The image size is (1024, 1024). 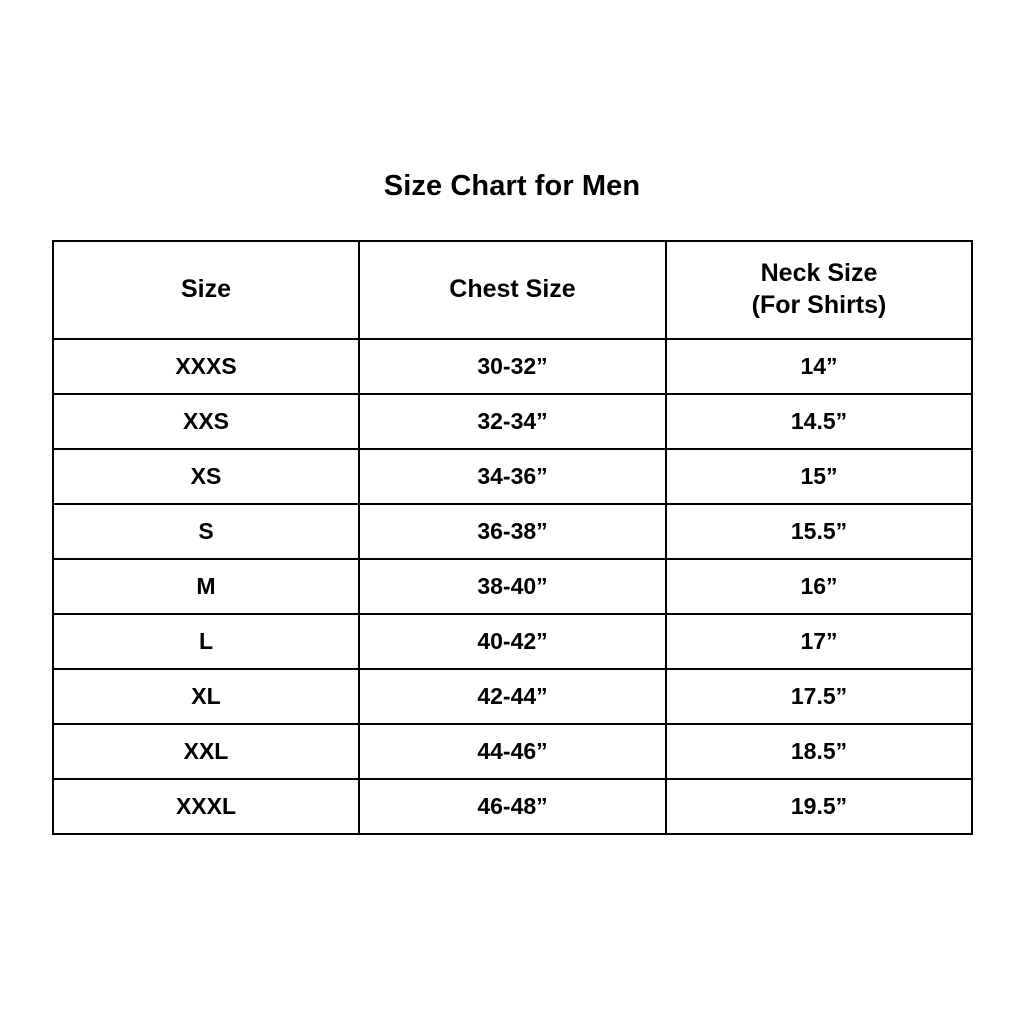 What do you see at coordinates (206, 751) in the screenshot?
I see `cell-size: XXL` at bounding box center [206, 751].